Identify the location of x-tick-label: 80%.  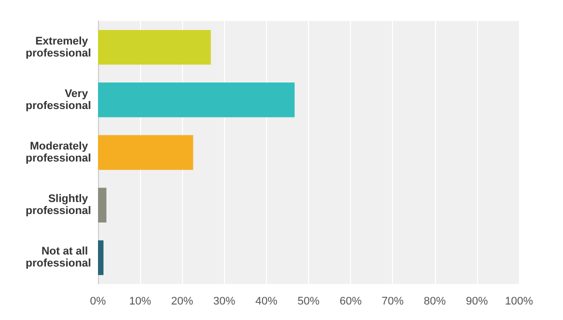
(435, 302).